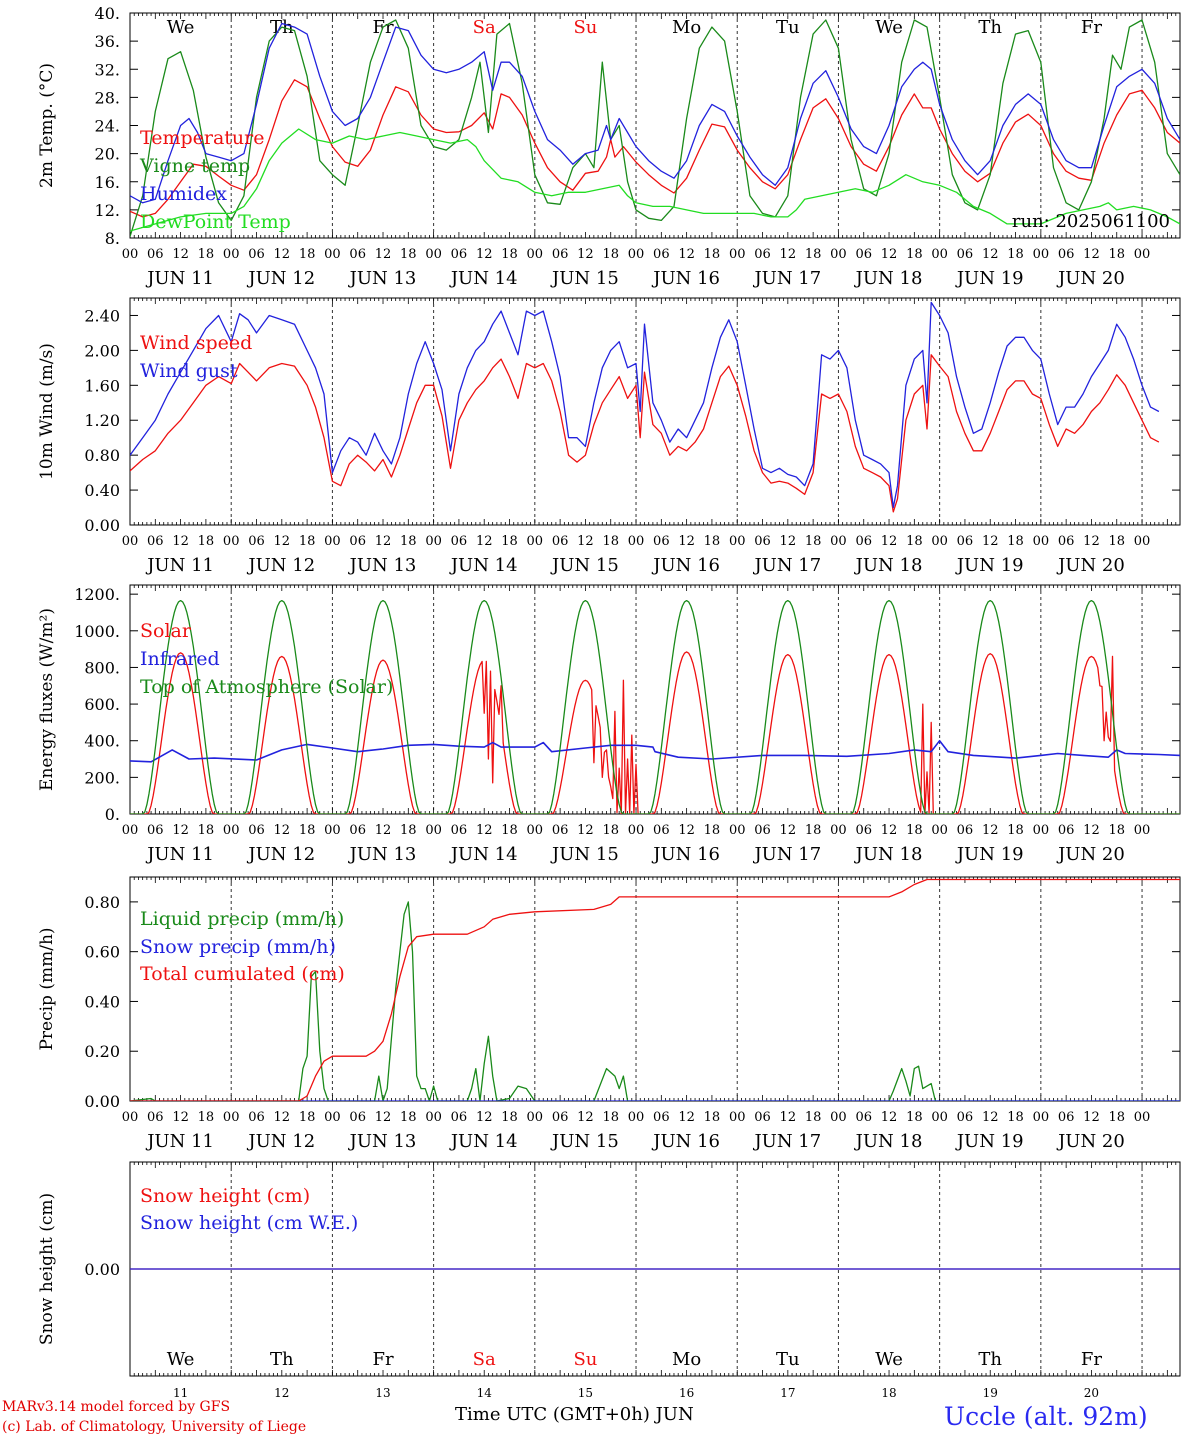  What do you see at coordinates (483, 278) in the screenshot?
I see `x-day-label: JUN 14` at bounding box center [483, 278].